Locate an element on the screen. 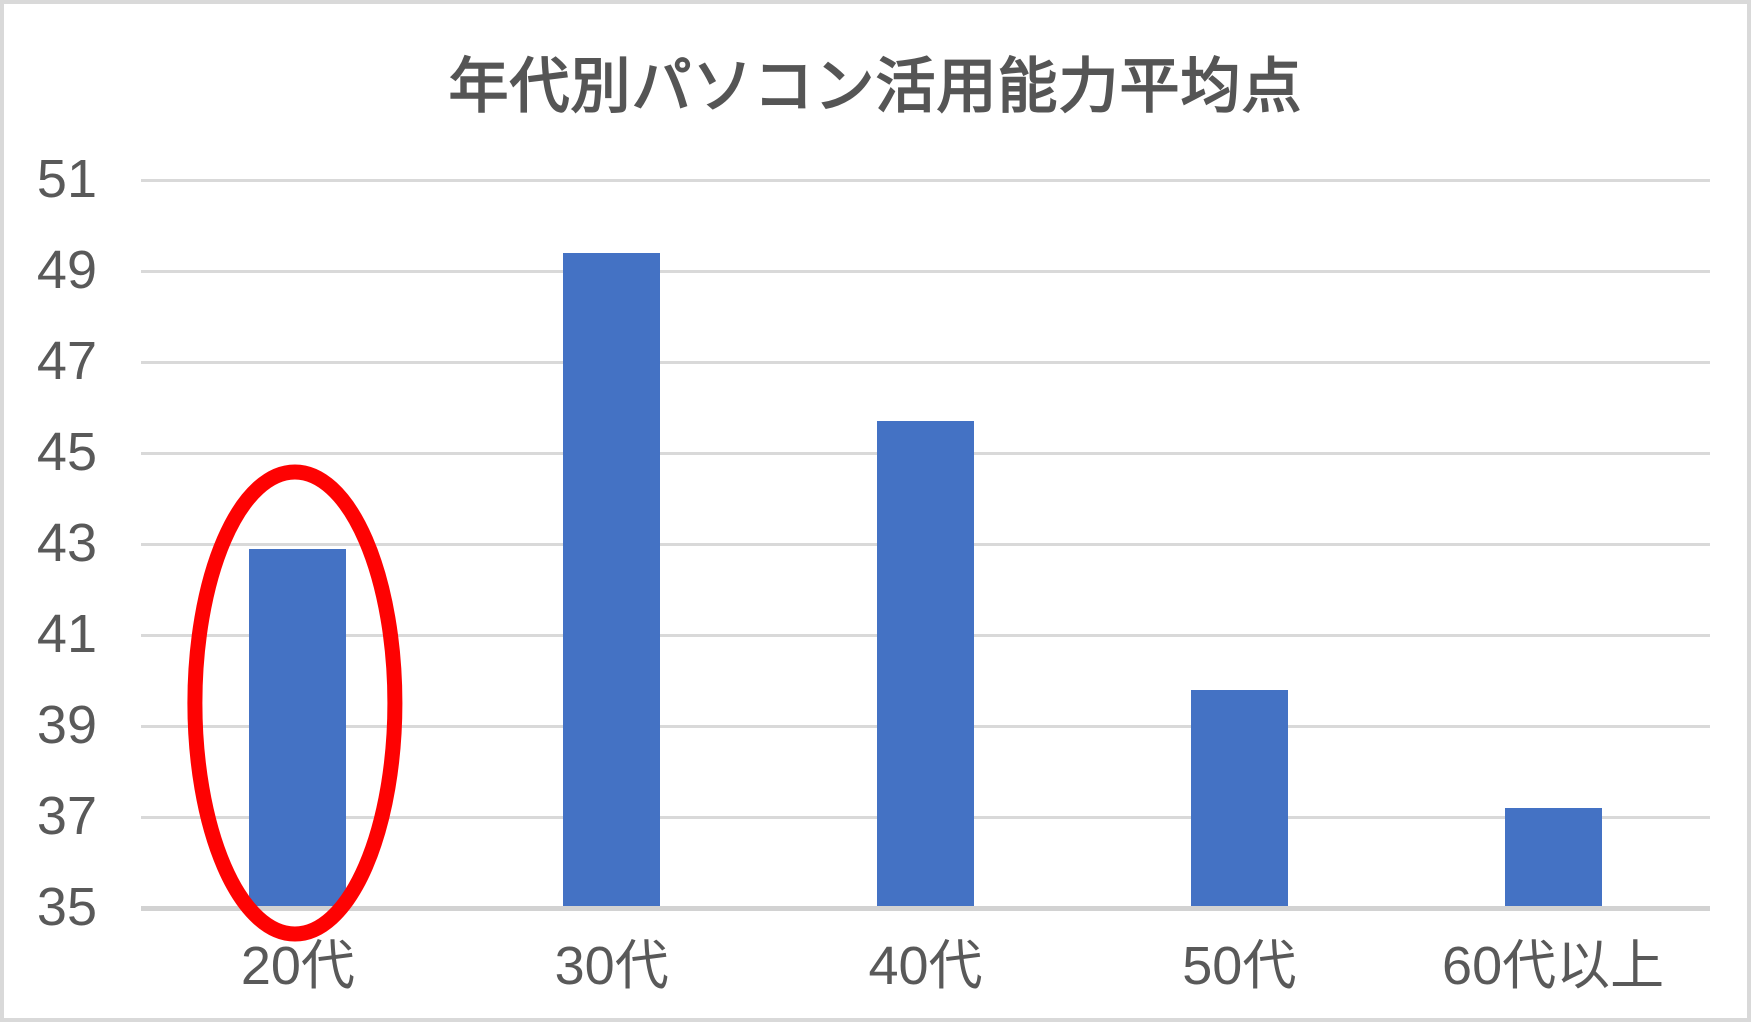 This screenshot has height=1022, width=1751. chart-title: 年代別パソコン活用能力平均点 is located at coordinates (875, 86).